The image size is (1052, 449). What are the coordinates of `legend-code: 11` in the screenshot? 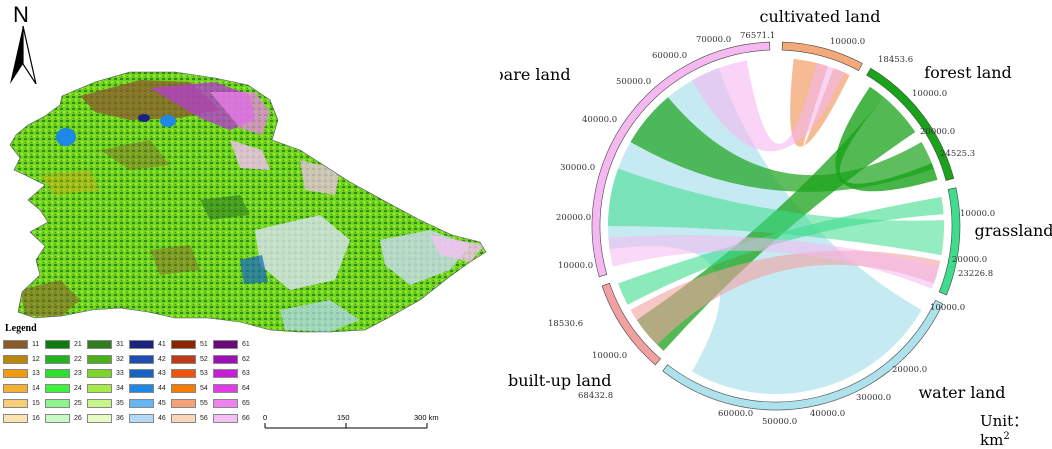 It's located at (36, 344).